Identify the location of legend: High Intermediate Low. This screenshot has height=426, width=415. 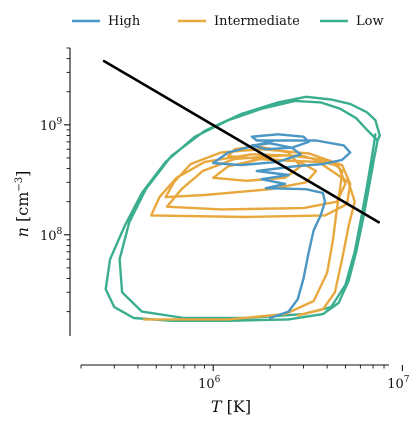
(228, 21).